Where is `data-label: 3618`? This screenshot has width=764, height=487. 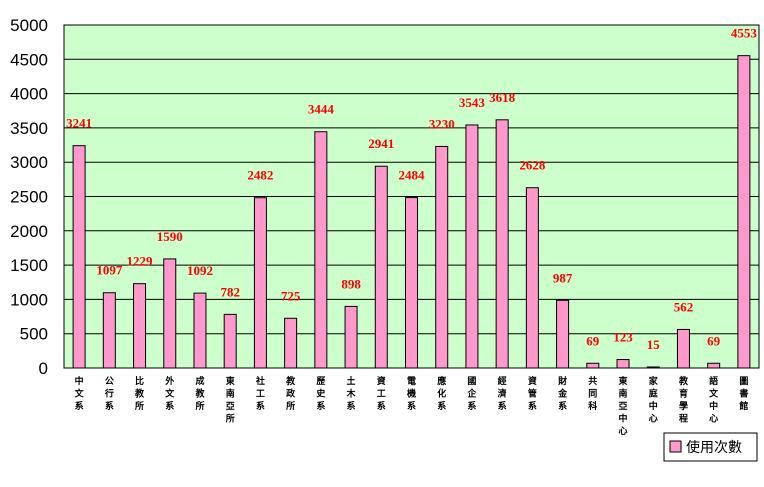
data-label: 3618 is located at coordinates (502, 97).